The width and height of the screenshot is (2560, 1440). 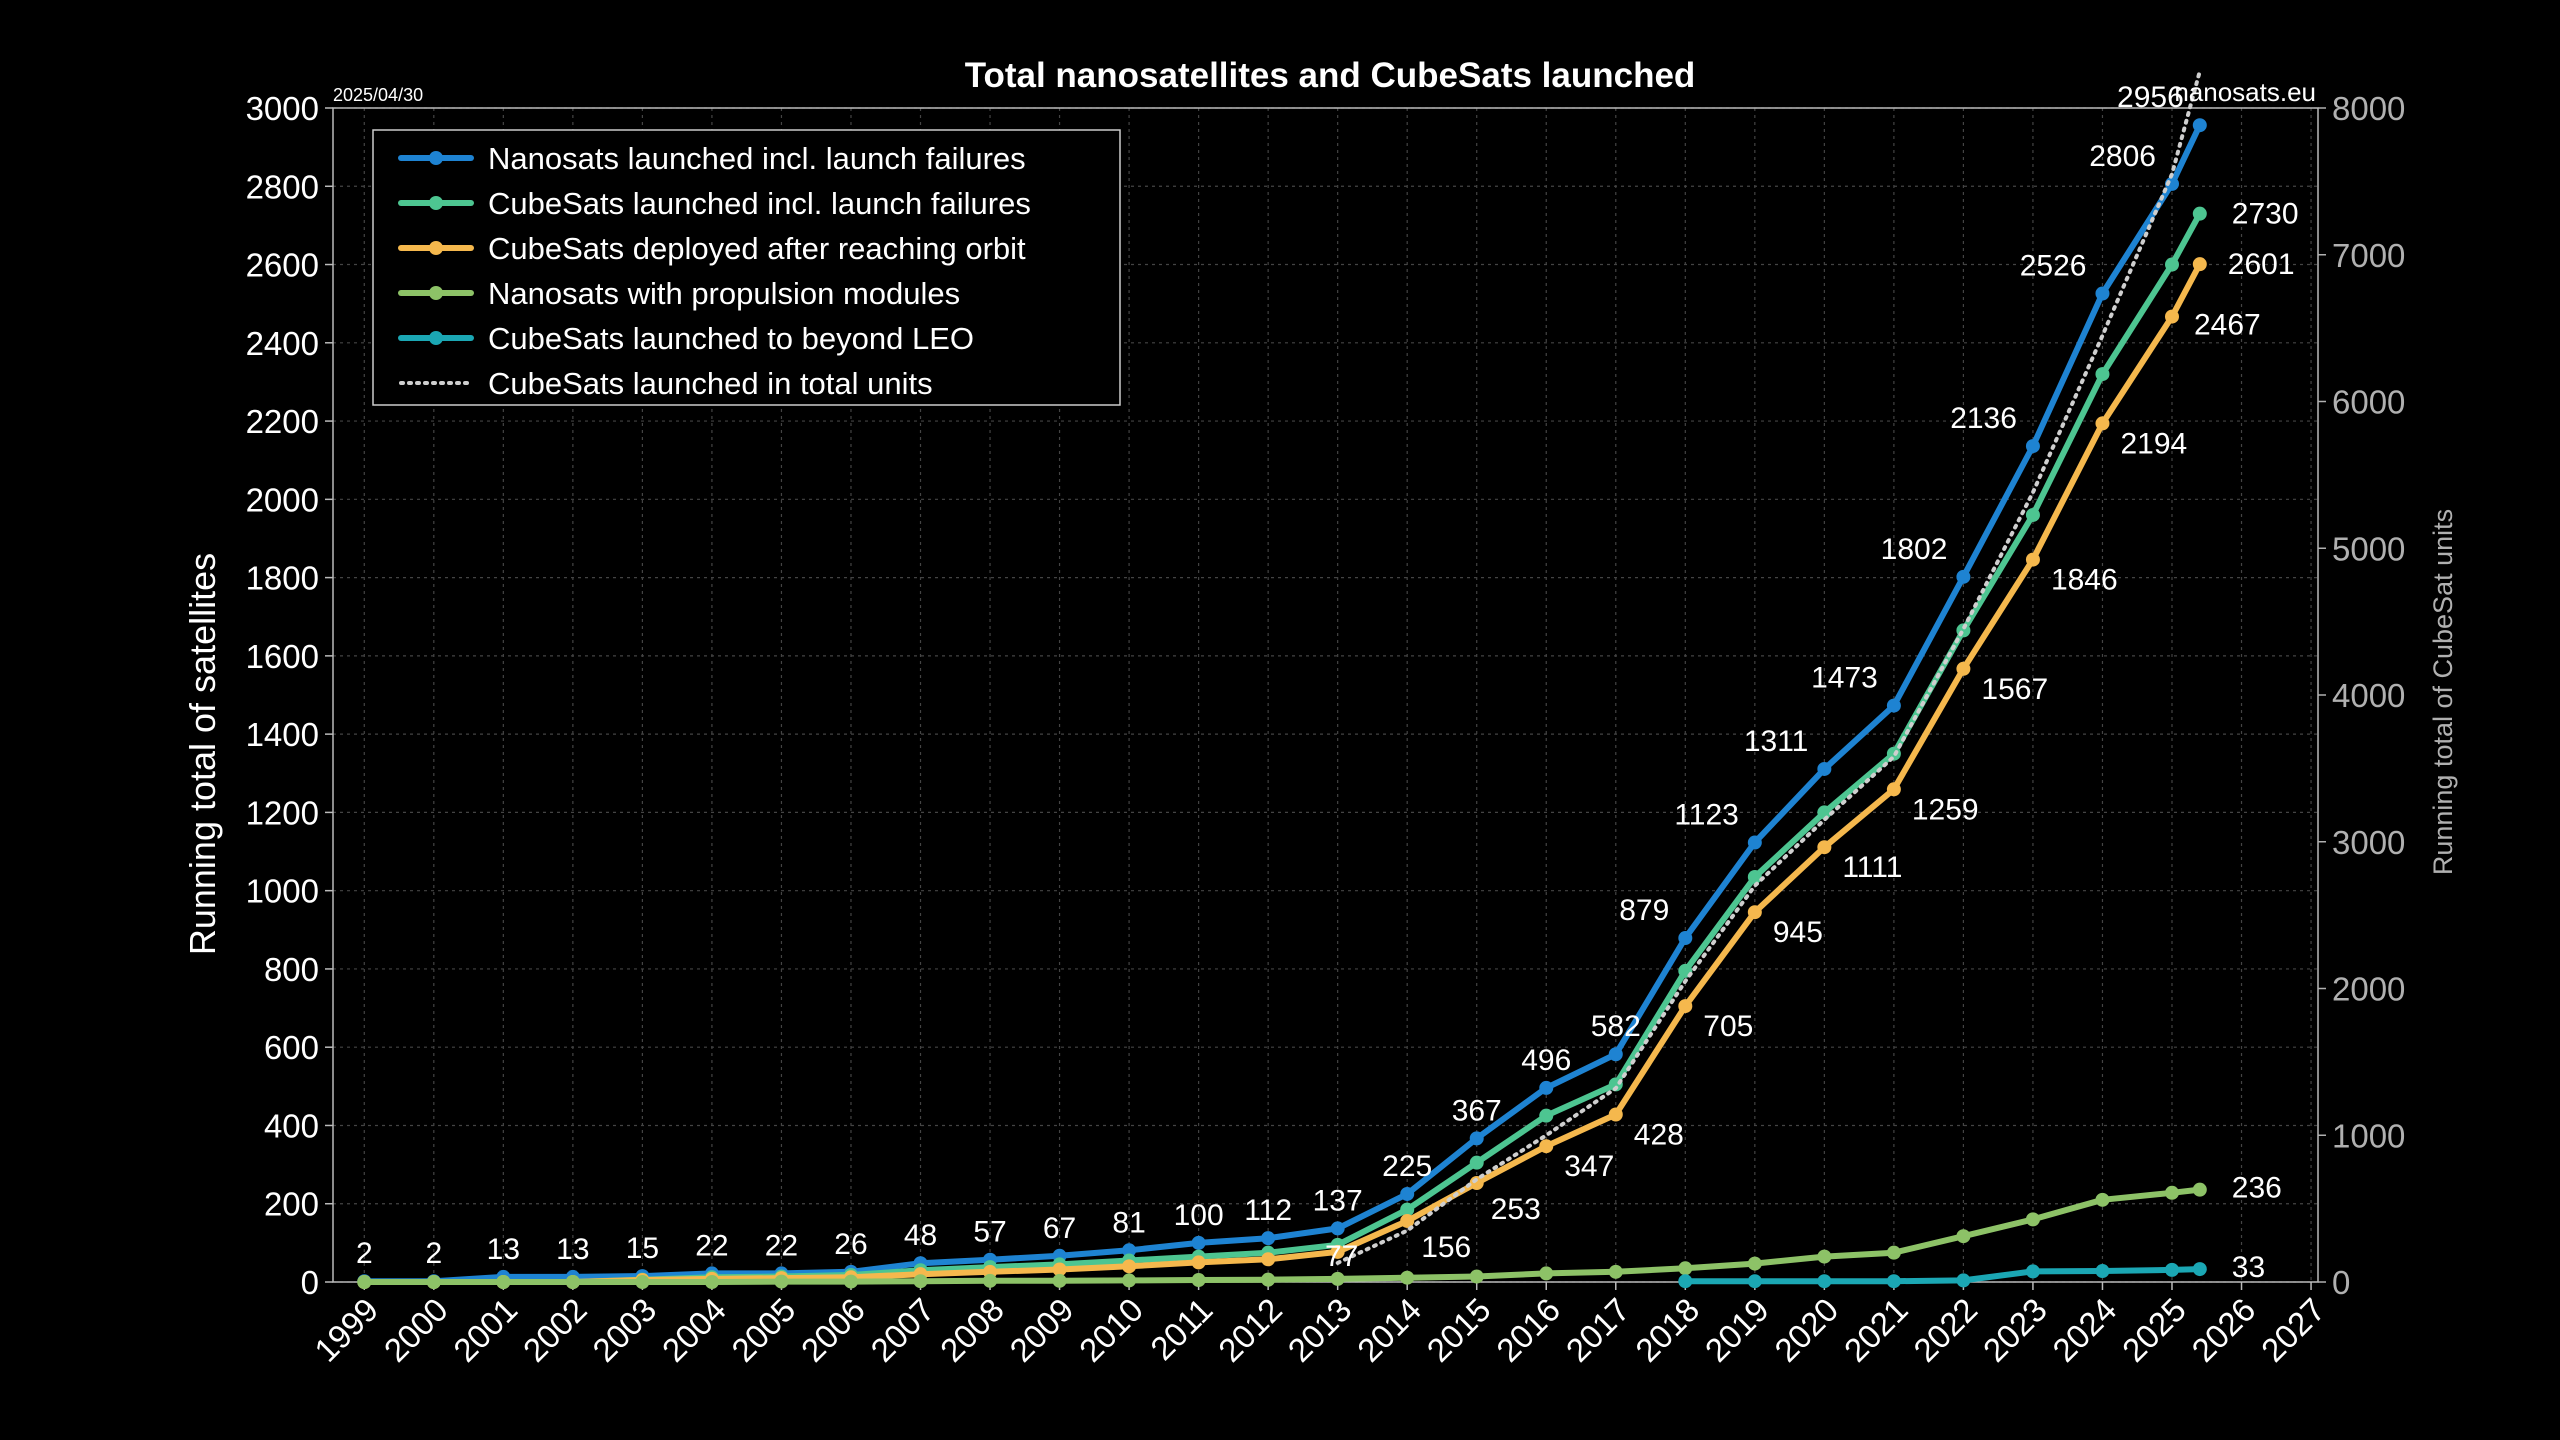 What do you see at coordinates (1728, 1026) in the screenshot?
I see `data-label: 705` at bounding box center [1728, 1026].